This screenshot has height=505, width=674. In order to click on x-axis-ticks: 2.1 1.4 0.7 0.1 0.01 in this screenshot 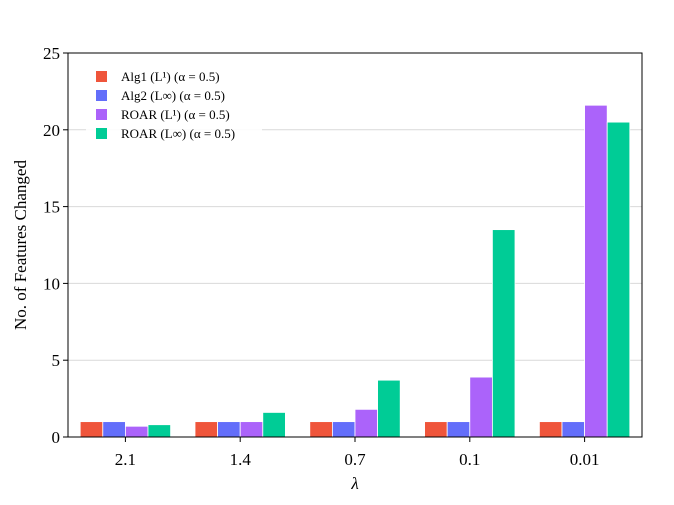, I will do `click(357, 453)`.